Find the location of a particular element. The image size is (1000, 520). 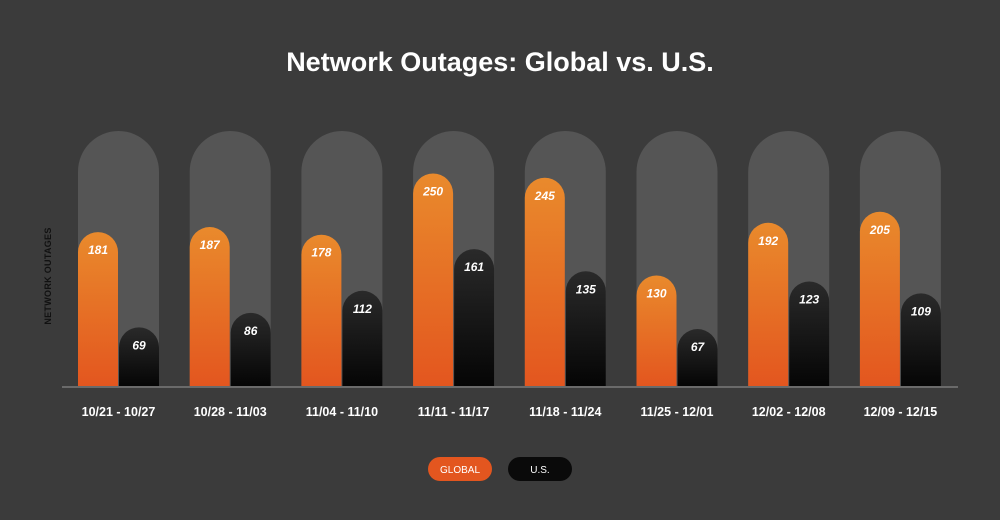

category-label-11-25-12-01: 11/25 - 12/01 is located at coordinates (677, 412).